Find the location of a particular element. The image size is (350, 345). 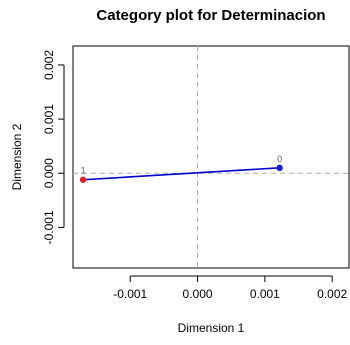

x-axis: -0.001 0.000 0.001 0.002 is located at coordinates (230, 288).